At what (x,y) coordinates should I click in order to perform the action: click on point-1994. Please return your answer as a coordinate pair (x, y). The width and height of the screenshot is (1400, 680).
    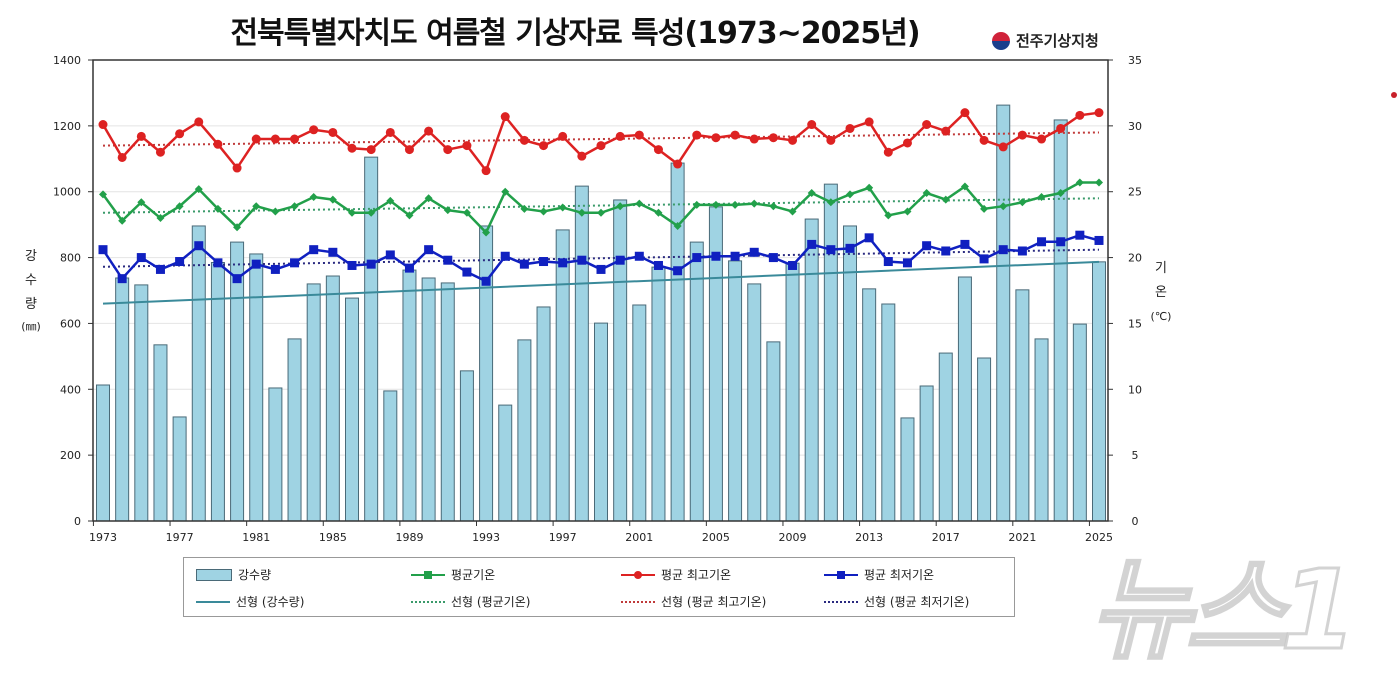
    Looking at the image, I should click on (505, 117).